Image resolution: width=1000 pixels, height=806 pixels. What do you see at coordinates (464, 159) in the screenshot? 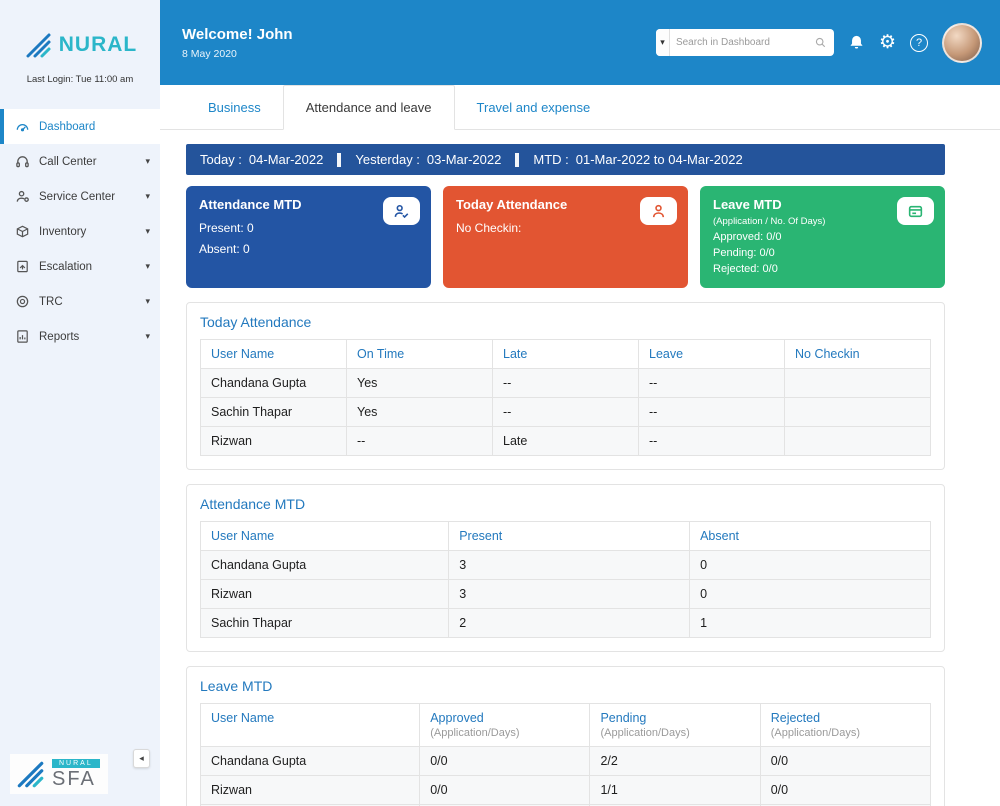
I see `date-yesterday-value: 03-Mar-2022` at bounding box center [464, 159].